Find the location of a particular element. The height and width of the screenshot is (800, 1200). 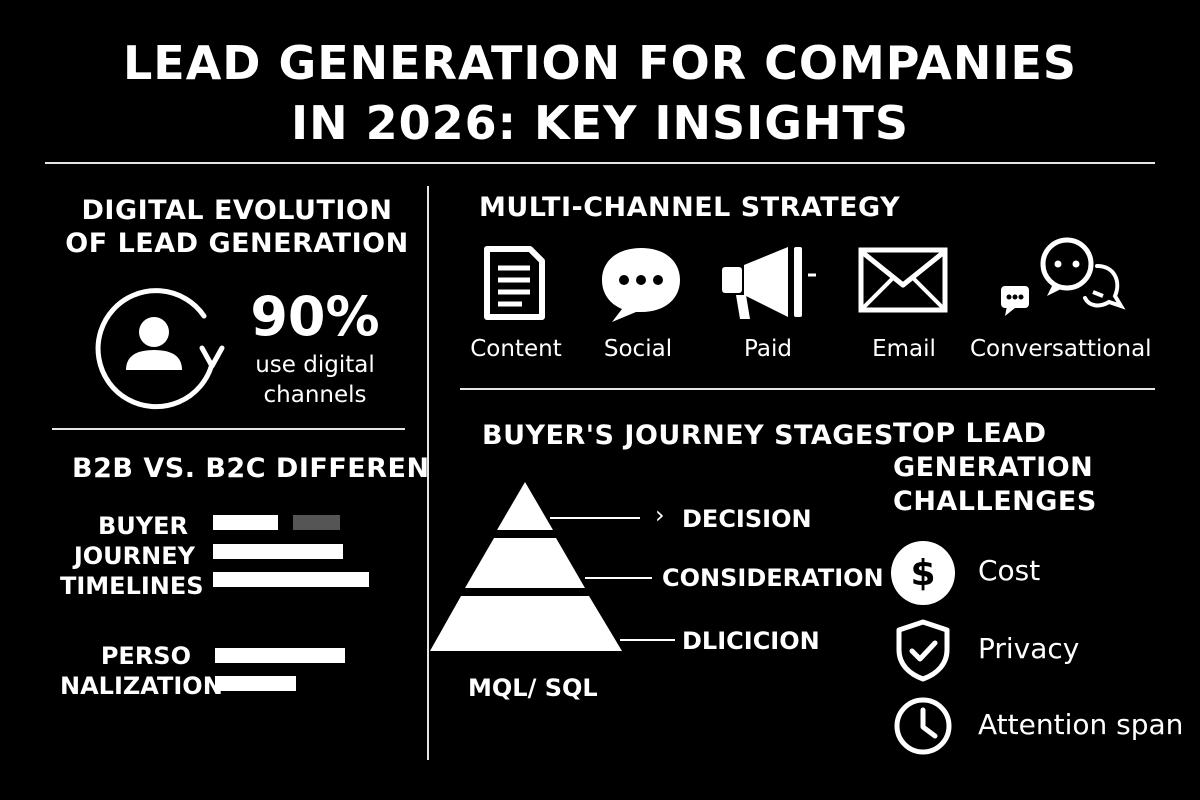

page-title-line-2: IN 2026: KEY INSIGHTS is located at coordinates (600, 123).